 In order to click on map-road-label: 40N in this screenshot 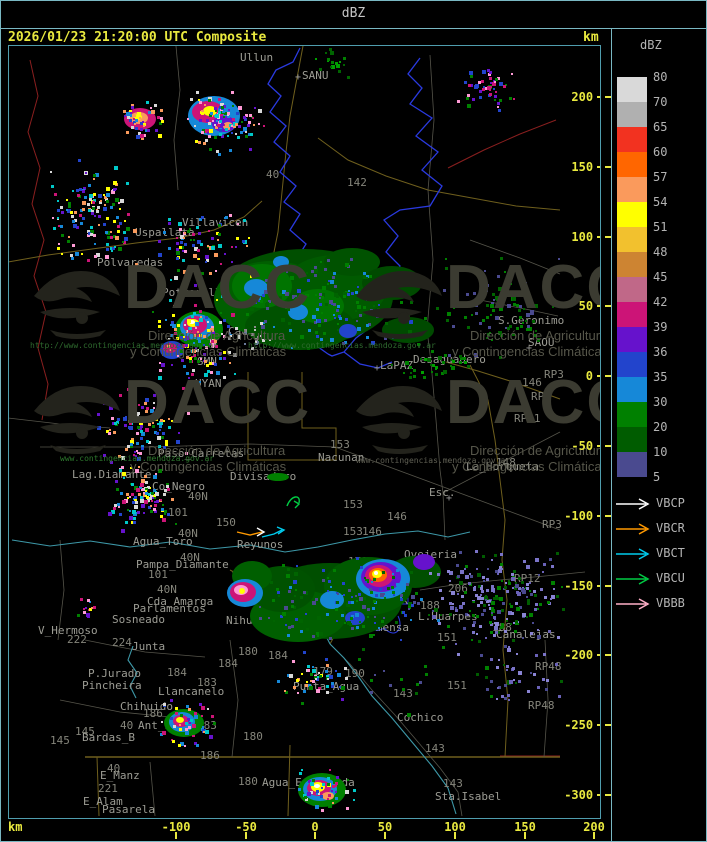, I will do `click(190, 557)`.